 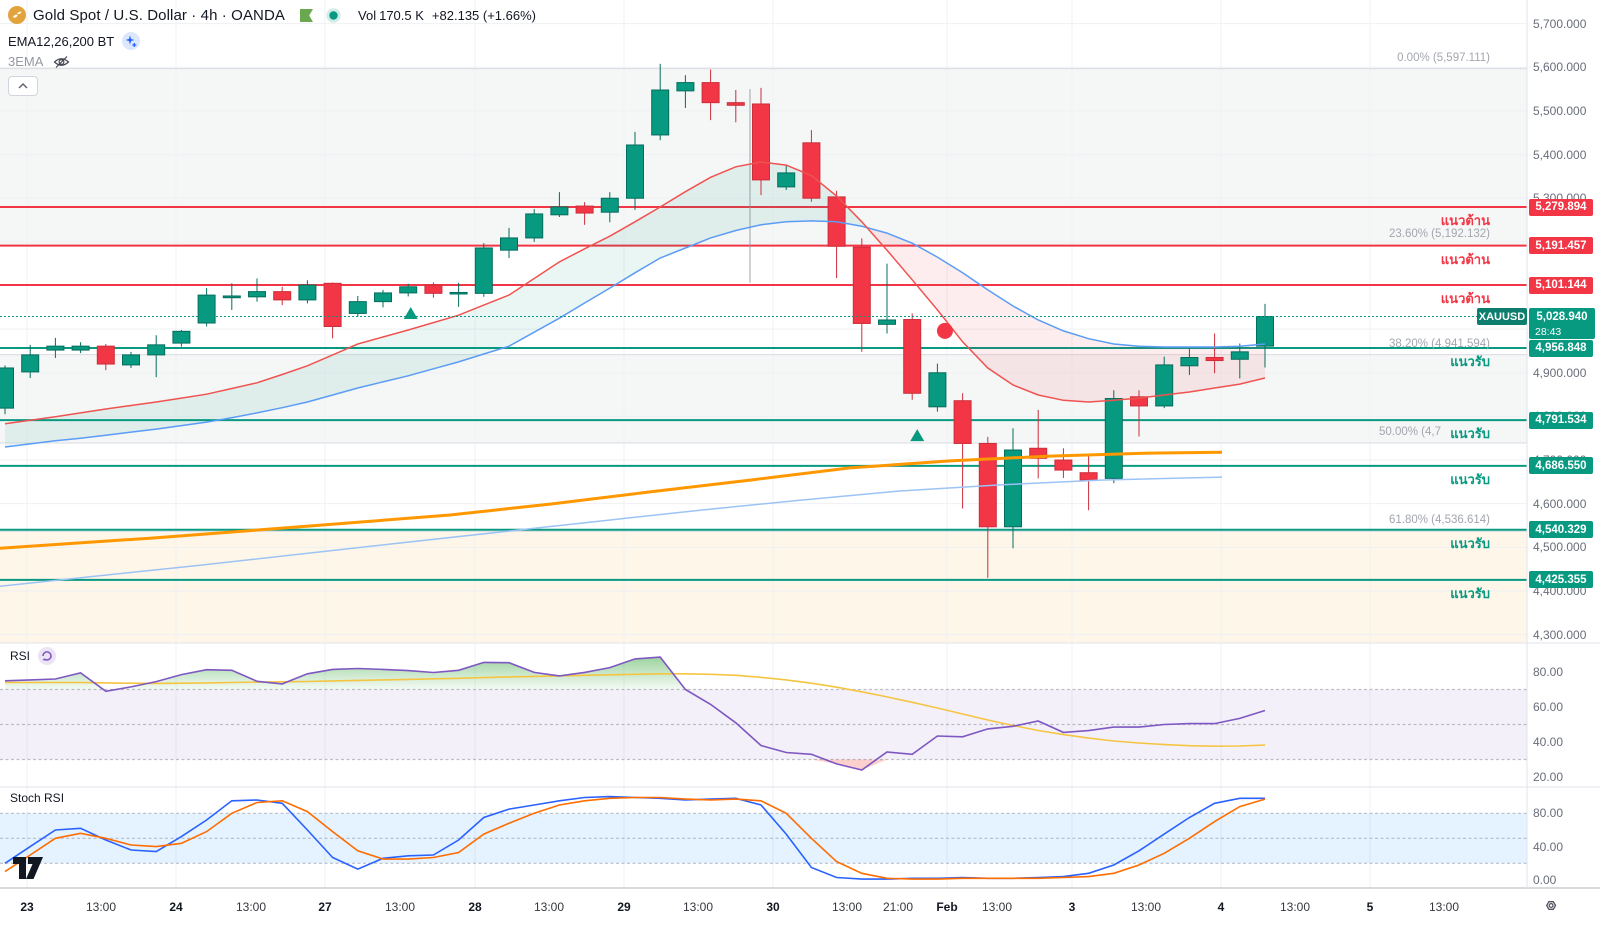 What do you see at coordinates (1562, 316) in the screenshot?
I see `last-price: 5,028.940` at bounding box center [1562, 316].